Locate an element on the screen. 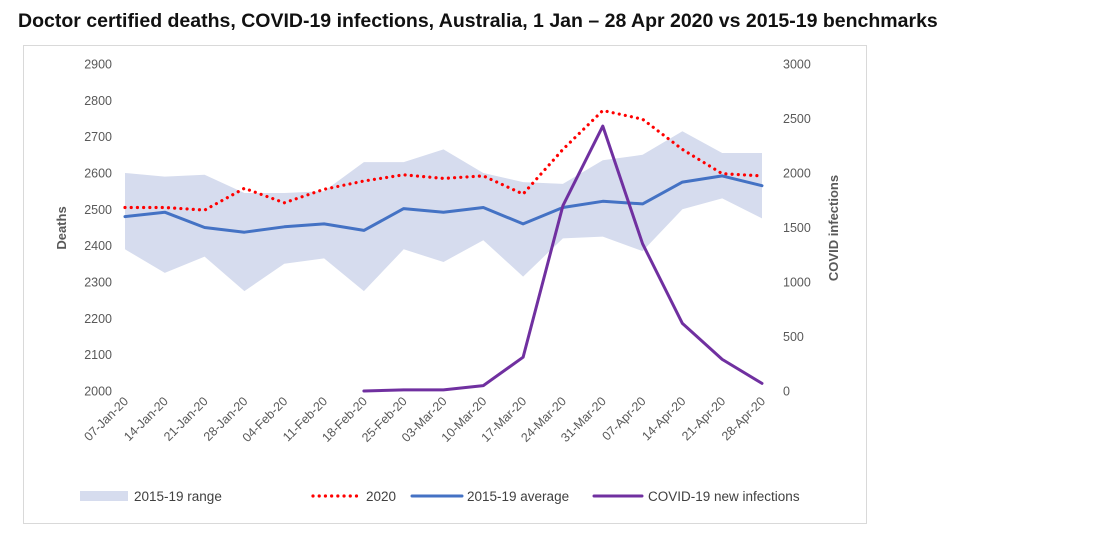 The height and width of the screenshot is (547, 1100). y-right-tick-label: 3000 is located at coordinates (797, 65).